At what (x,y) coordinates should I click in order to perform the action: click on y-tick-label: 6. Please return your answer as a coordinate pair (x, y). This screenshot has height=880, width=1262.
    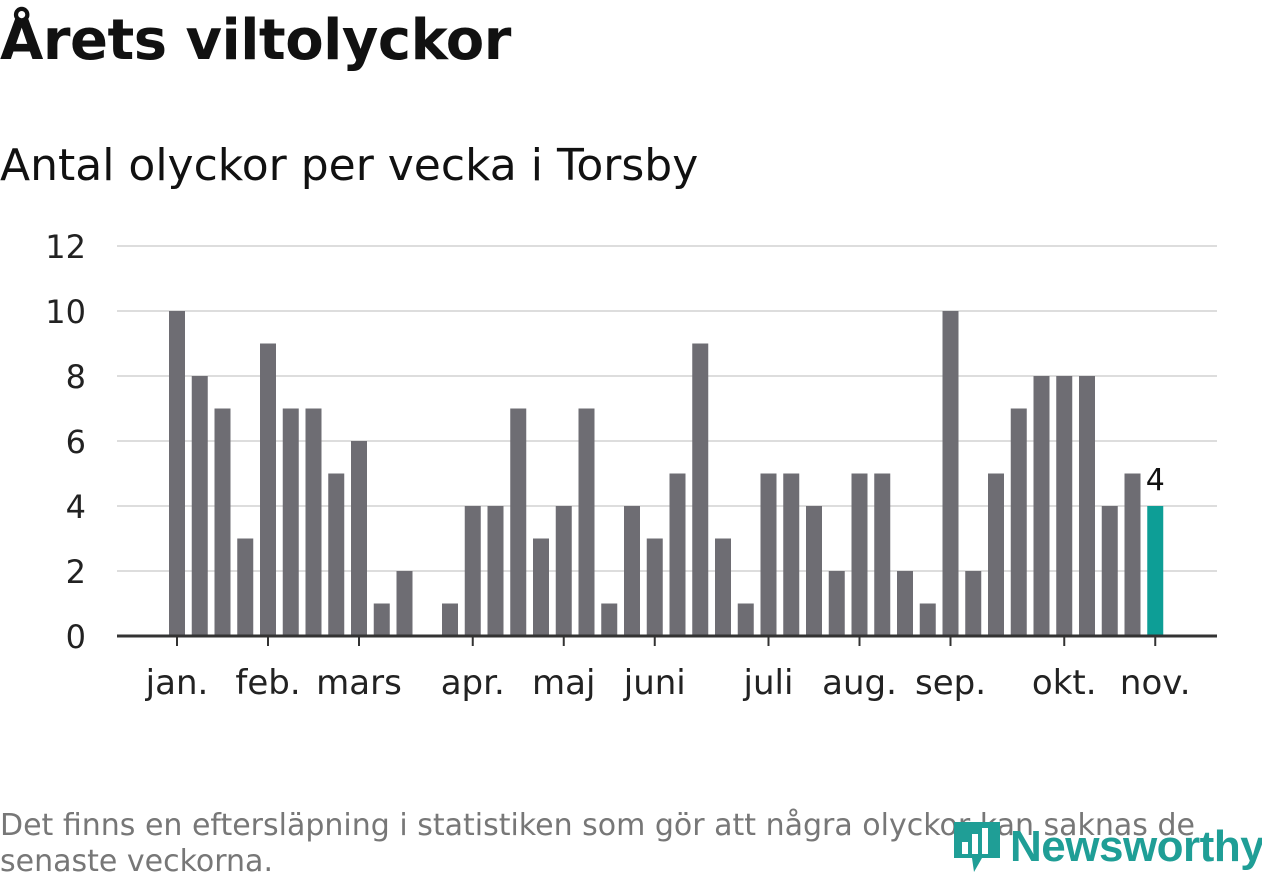
    Looking at the image, I should click on (76, 442).